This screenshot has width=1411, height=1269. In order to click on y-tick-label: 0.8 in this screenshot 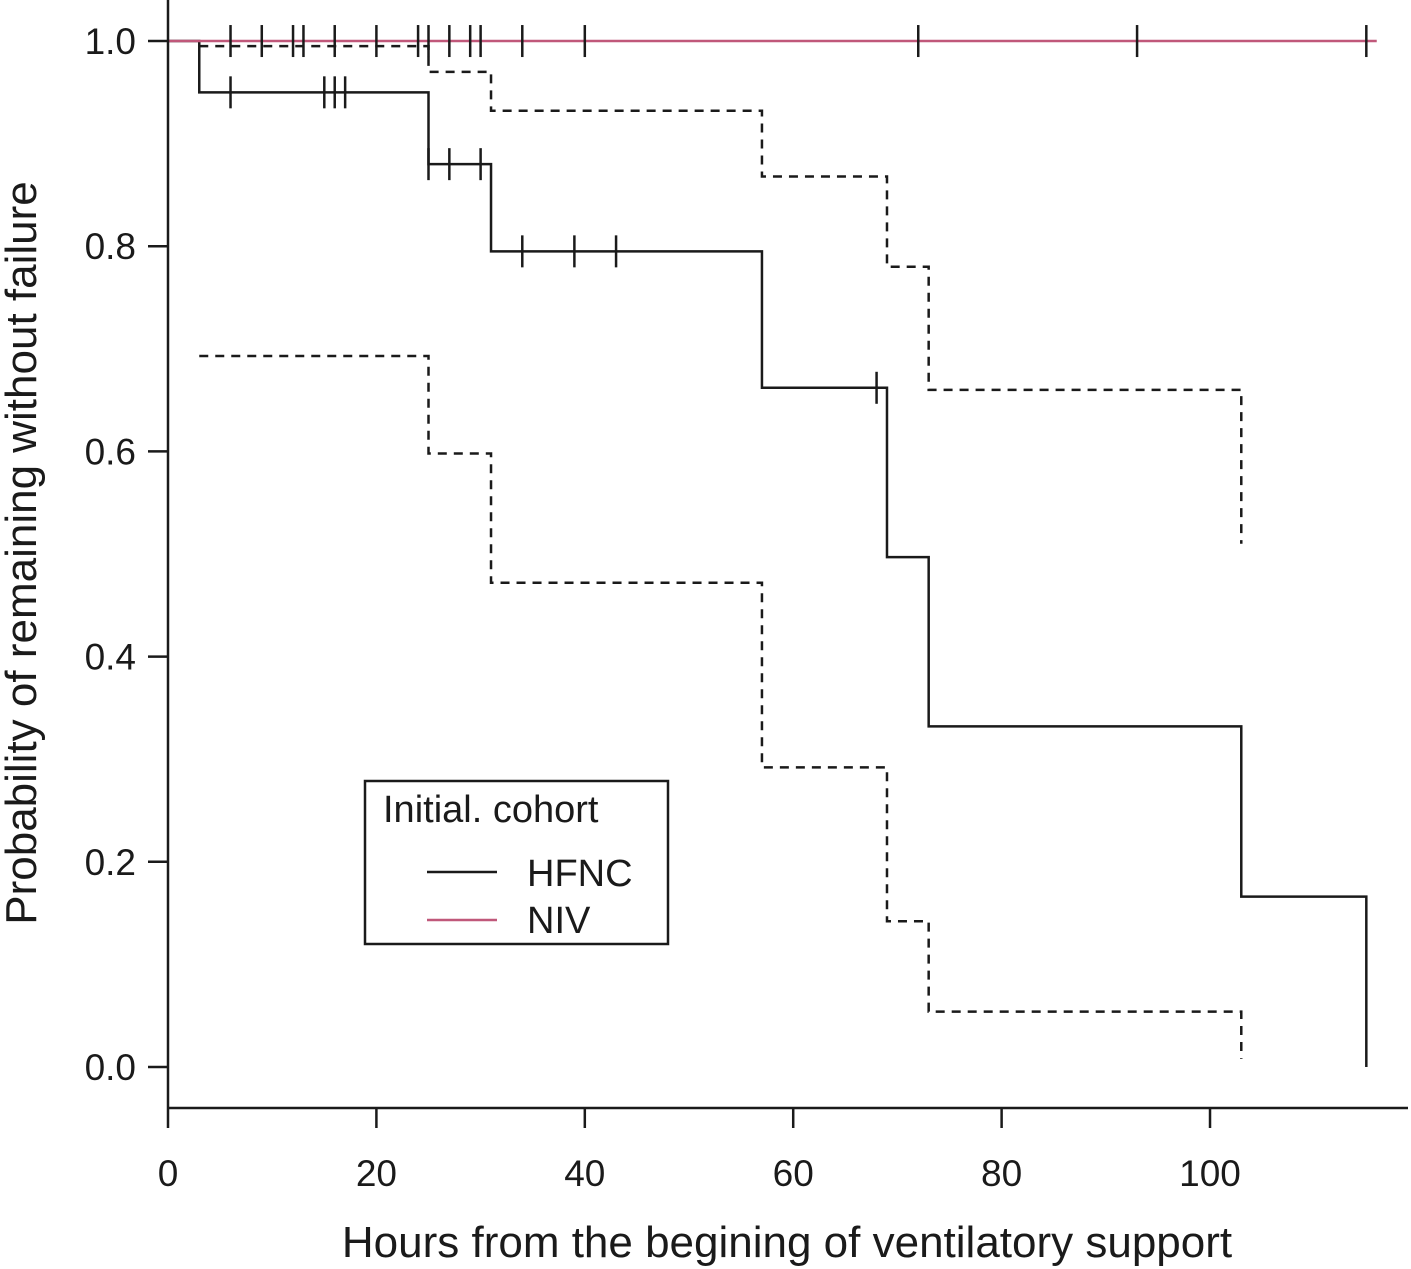, I will do `click(110, 246)`.